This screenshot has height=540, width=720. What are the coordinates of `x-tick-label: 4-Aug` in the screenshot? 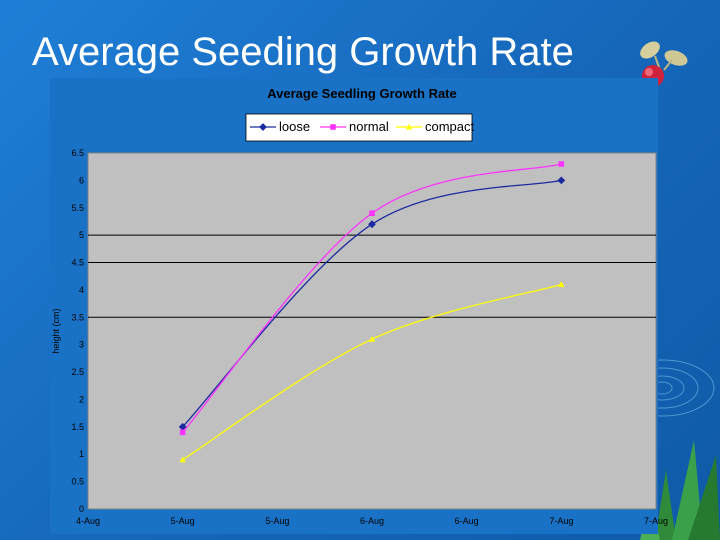 It's located at (88, 521).